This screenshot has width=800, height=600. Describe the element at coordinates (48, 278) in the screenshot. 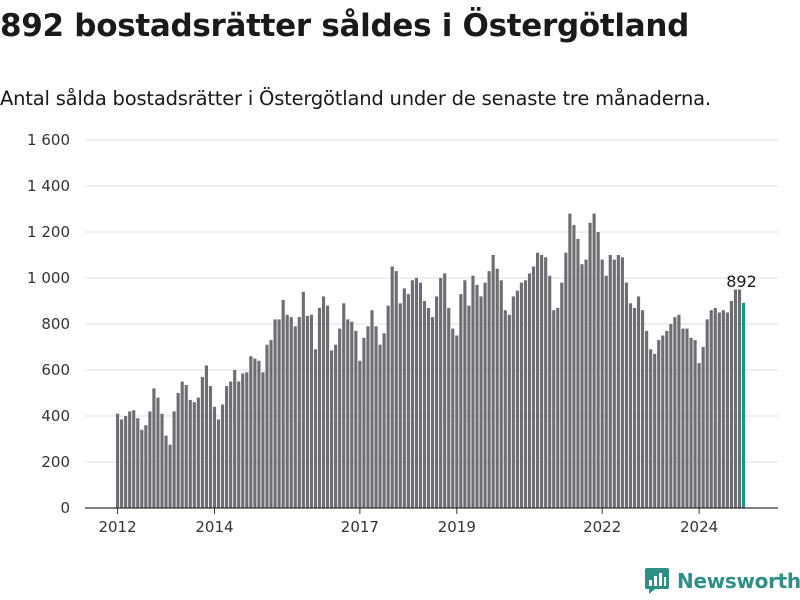

I see `y-tick-label: 1 000` at that location.